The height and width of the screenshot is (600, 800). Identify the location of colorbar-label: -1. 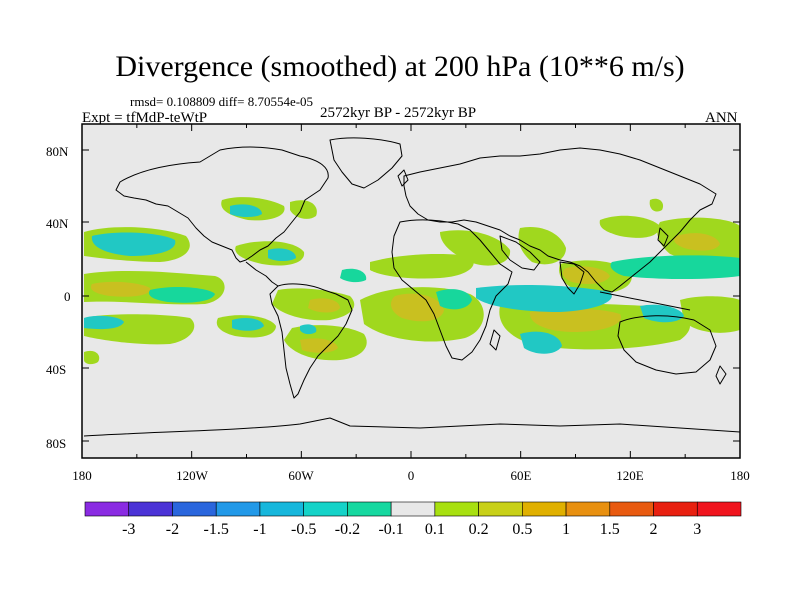
(259, 529).